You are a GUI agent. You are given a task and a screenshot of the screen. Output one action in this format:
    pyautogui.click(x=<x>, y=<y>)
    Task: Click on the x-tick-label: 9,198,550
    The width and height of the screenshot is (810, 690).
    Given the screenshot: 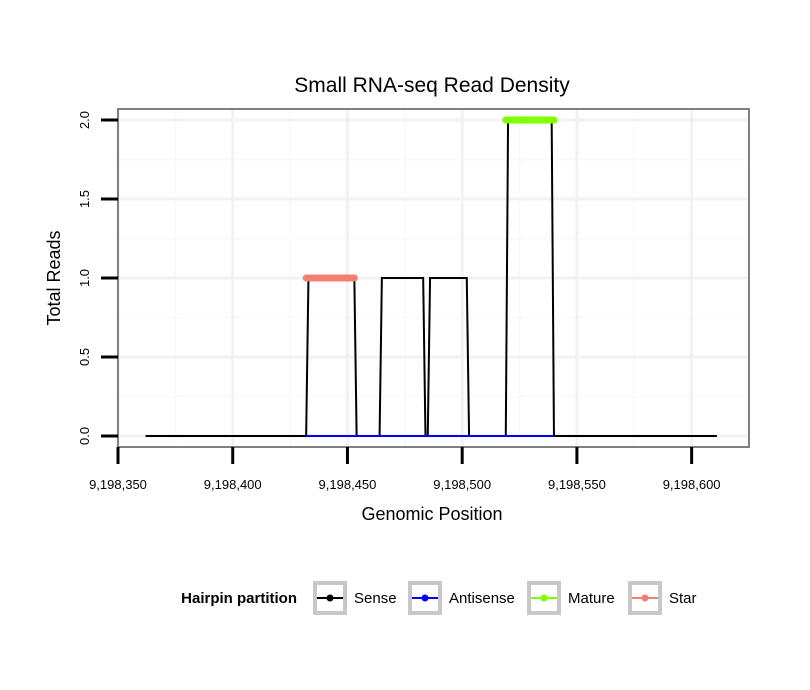 What is the action you would take?
    pyautogui.click(x=577, y=484)
    